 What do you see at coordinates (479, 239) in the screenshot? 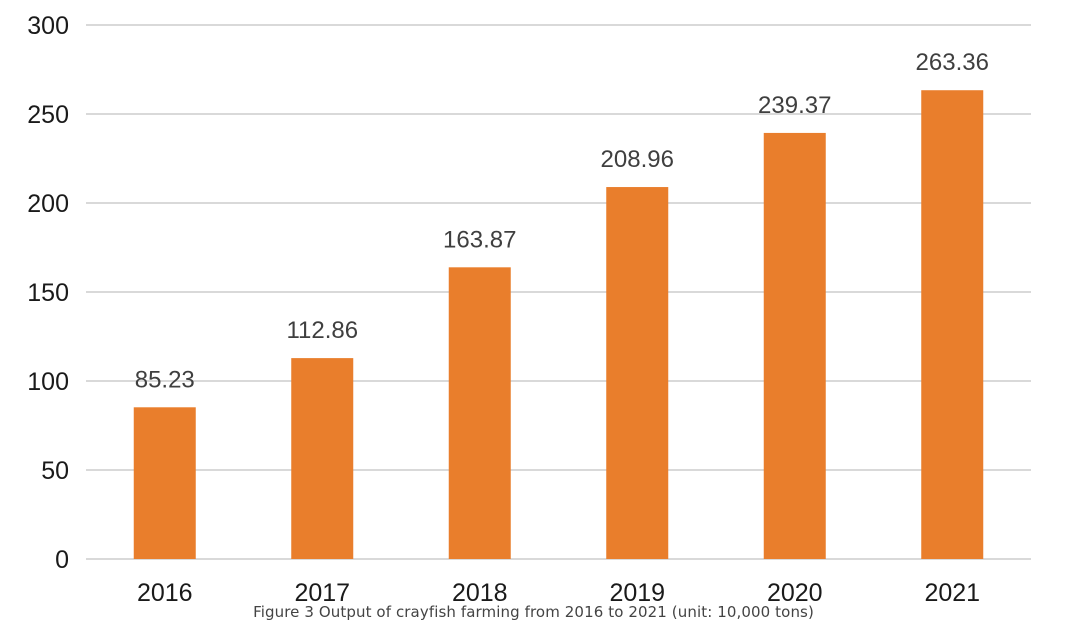
I see `data-label-2018: 163.87` at bounding box center [479, 239].